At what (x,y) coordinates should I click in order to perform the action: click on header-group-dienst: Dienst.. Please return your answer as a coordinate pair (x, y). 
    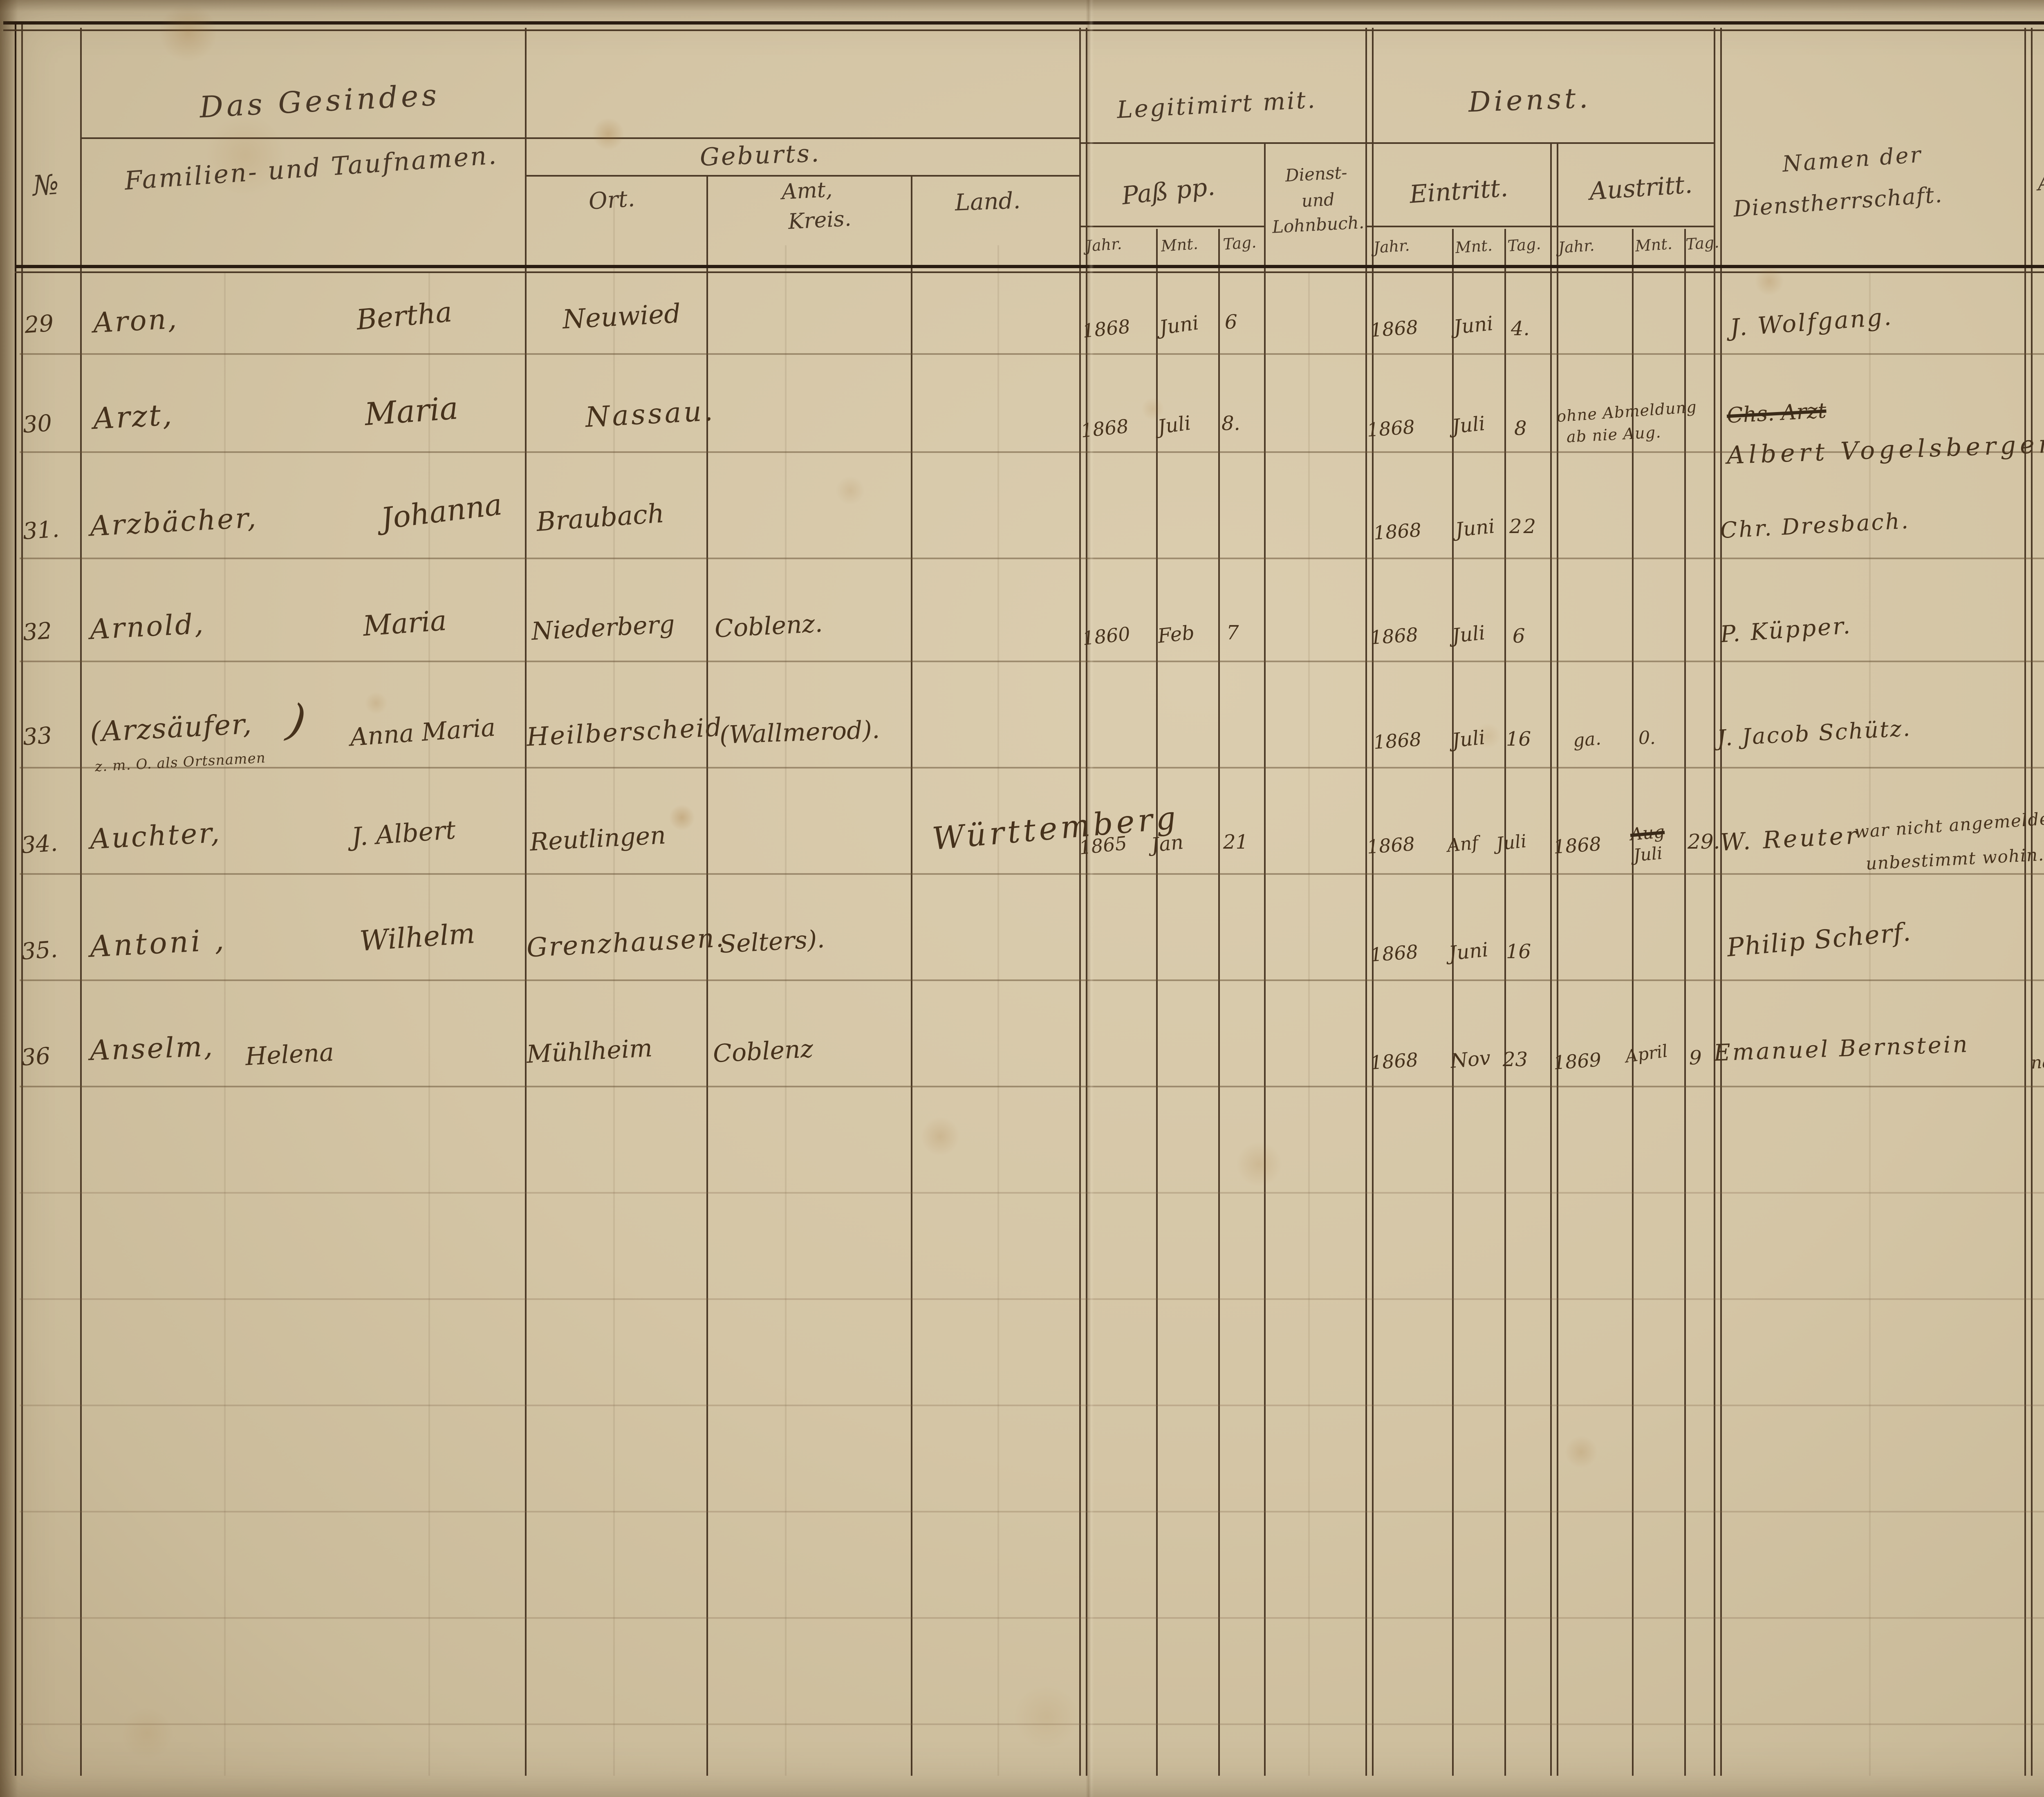
    Looking at the image, I should click on (1530, 101).